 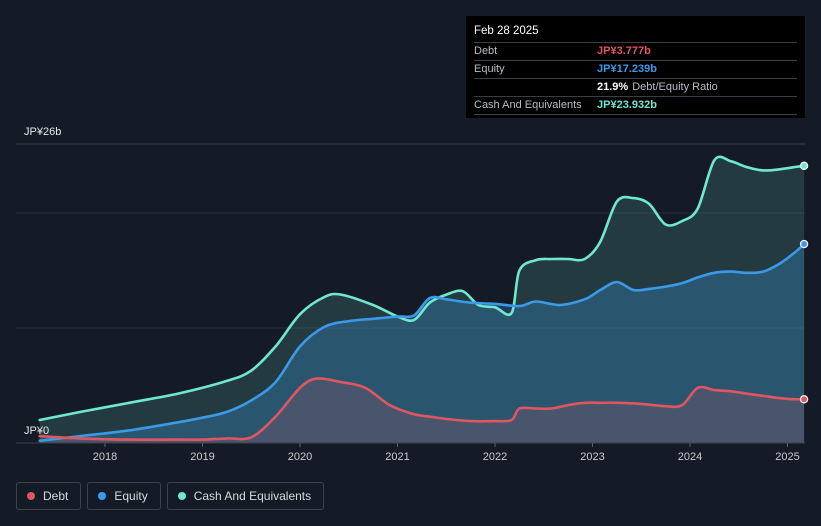 I want to click on x-tick-label: 2022, so click(x=495, y=457).